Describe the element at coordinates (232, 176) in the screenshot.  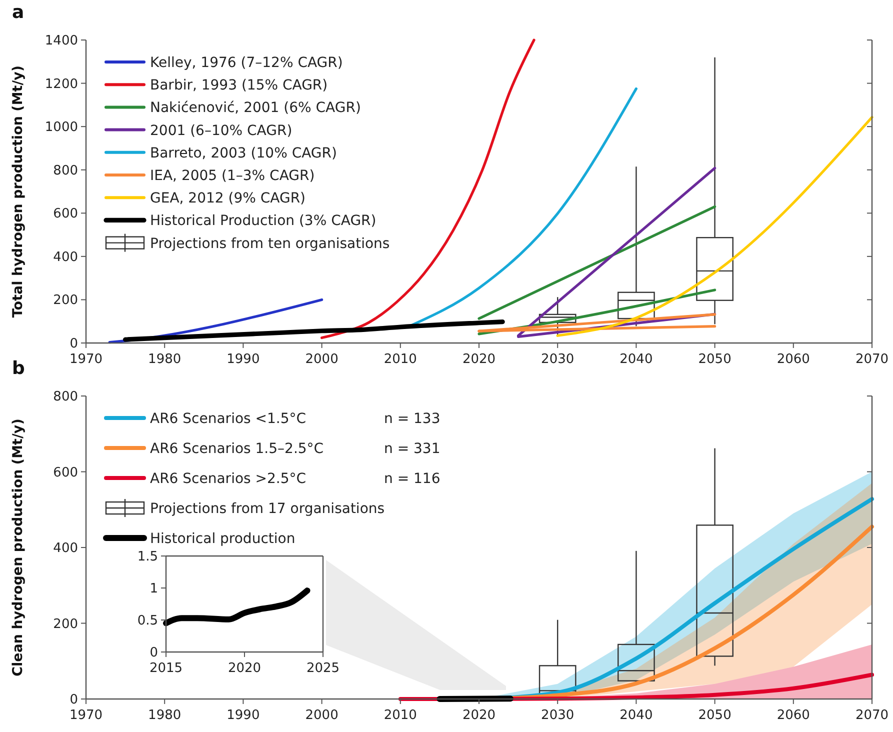
I see `legend-label: IEA, 2005 (1–3% CAGR)` at that location.